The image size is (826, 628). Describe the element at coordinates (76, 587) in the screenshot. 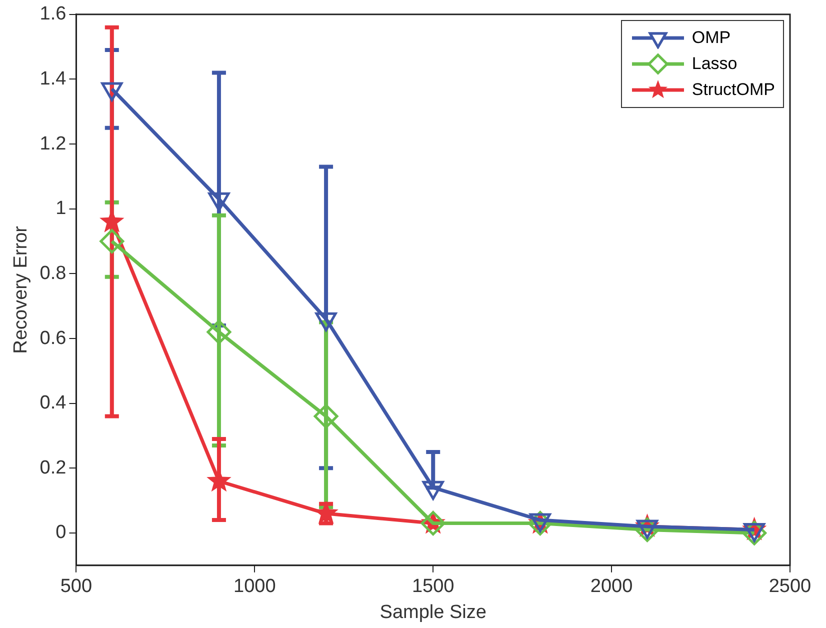

I see `x-tick-label: 500` at that location.